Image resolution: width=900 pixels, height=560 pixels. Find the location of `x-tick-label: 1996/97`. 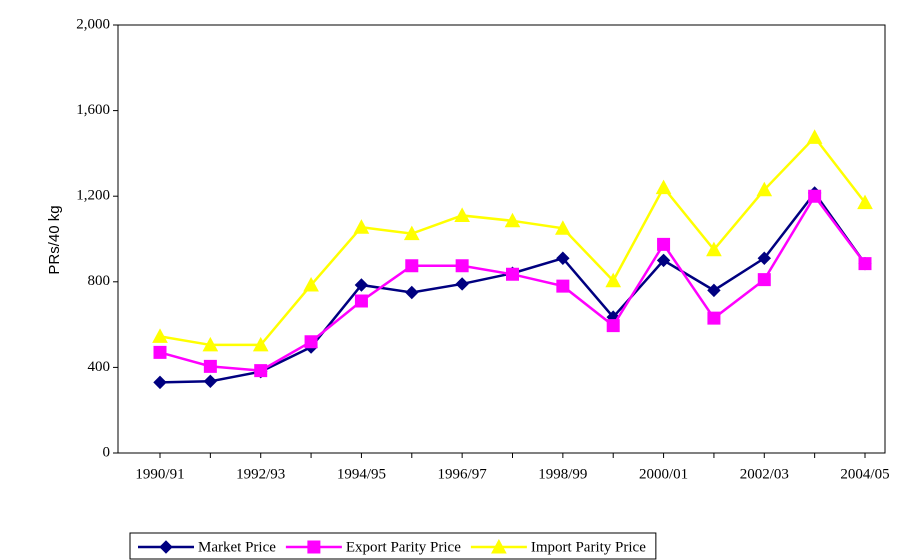

x-tick-label: 1996/97 is located at coordinates (463, 474).